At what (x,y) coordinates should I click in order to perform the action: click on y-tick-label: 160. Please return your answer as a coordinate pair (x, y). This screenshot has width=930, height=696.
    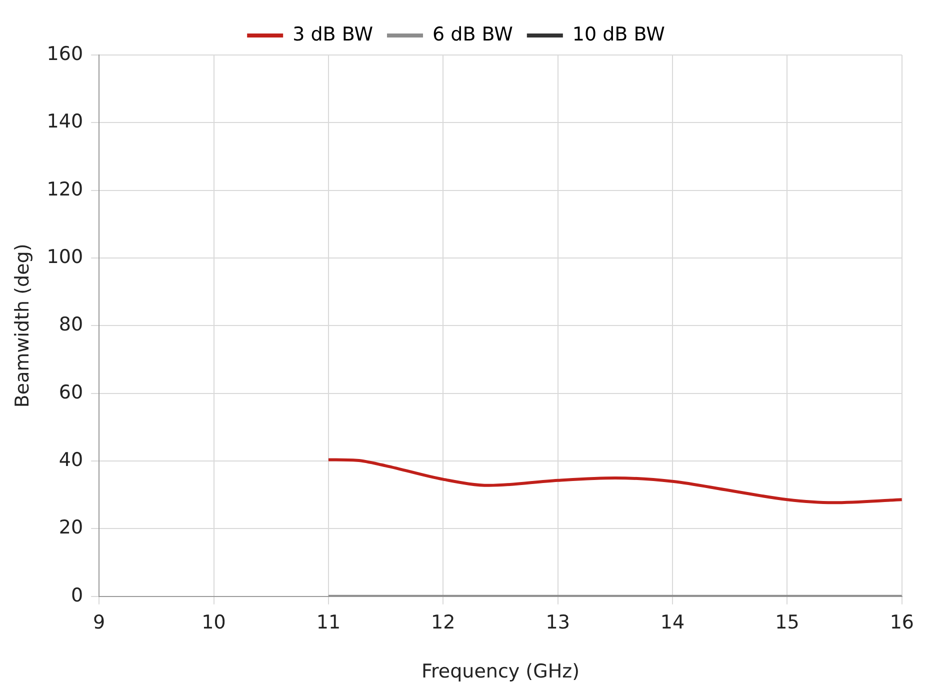
    Looking at the image, I should click on (65, 53).